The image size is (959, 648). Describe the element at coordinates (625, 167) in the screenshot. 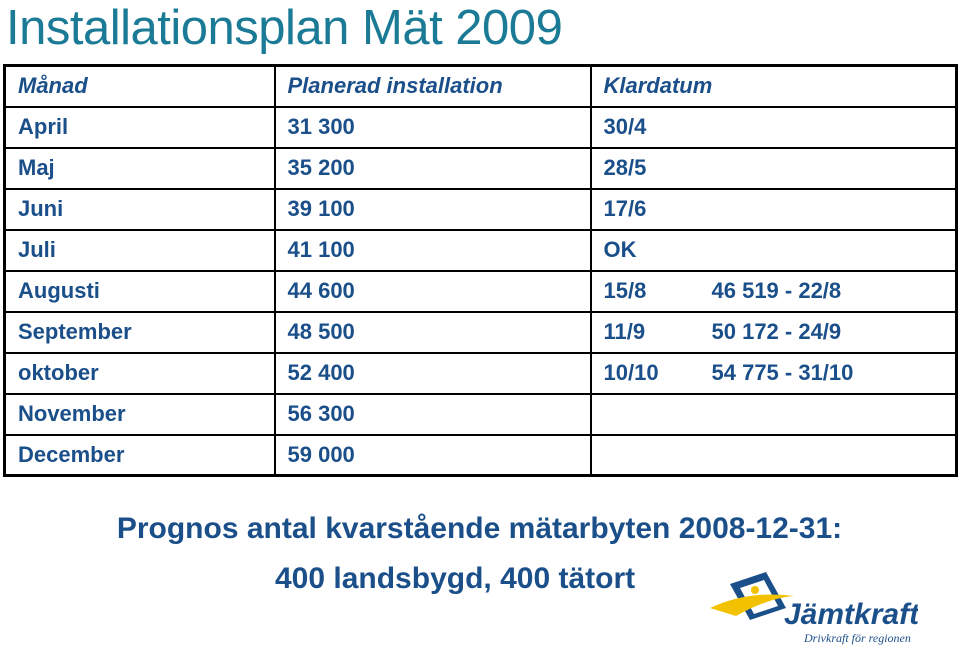

I see `klardatum-value: 28/5` at that location.